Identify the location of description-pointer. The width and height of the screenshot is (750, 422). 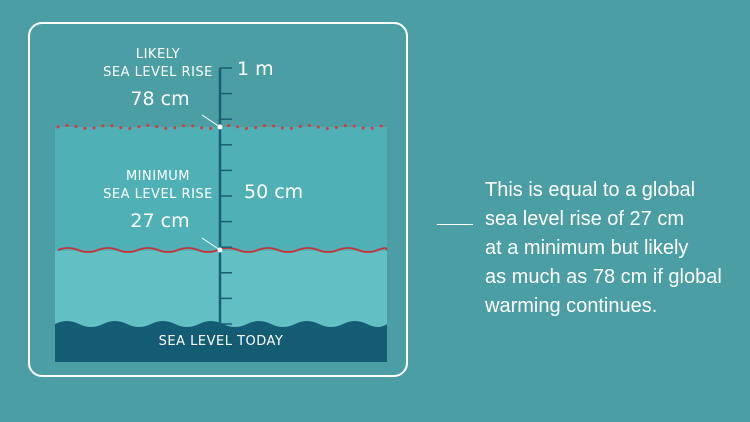
(455, 224).